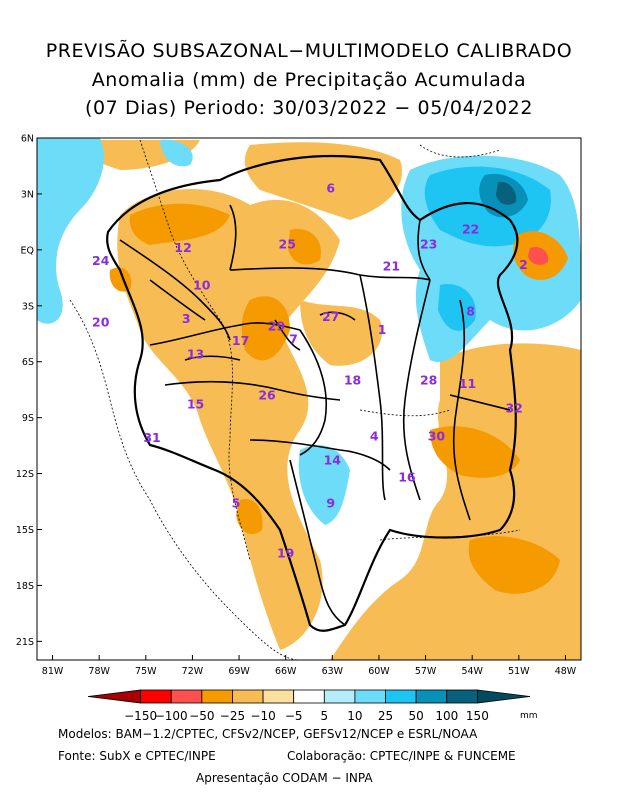  Describe the element at coordinates (240, 340) in the screenshot. I see `basin-label-17: 17` at that location.